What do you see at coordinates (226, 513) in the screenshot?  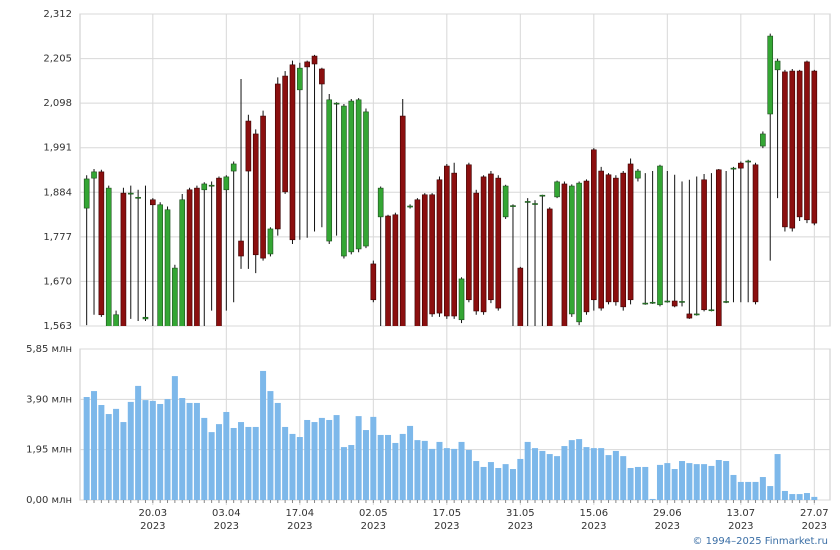 I see `x-tick-label: 03.04` at bounding box center [226, 513].